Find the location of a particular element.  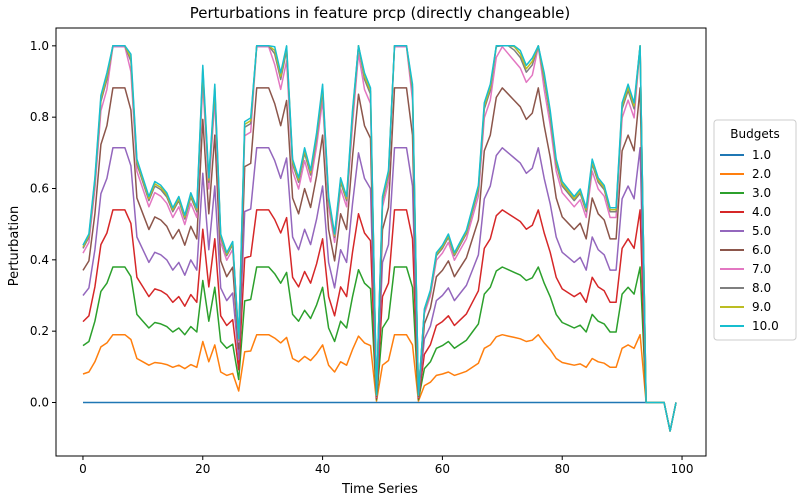

x-tick-label: 60 is located at coordinates (442, 469).